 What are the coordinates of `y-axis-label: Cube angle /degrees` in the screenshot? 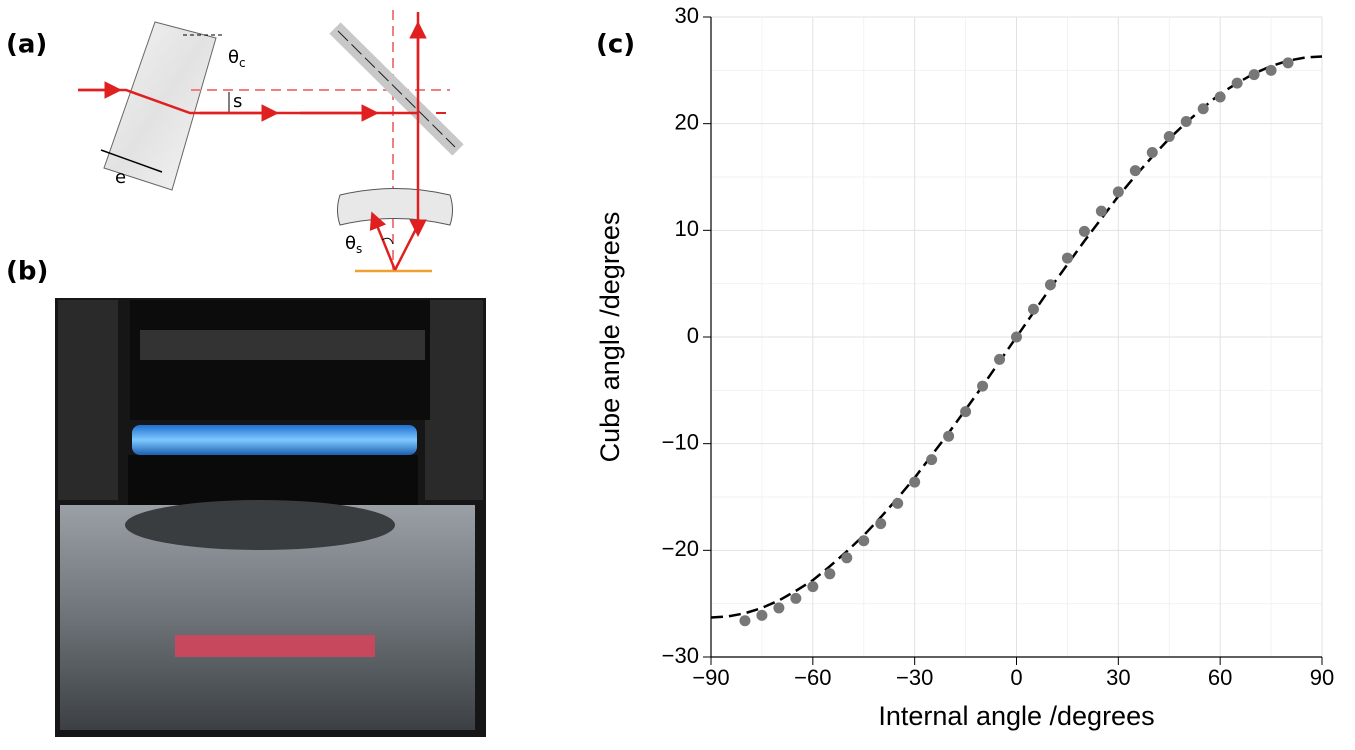 It's located at (610, 337).